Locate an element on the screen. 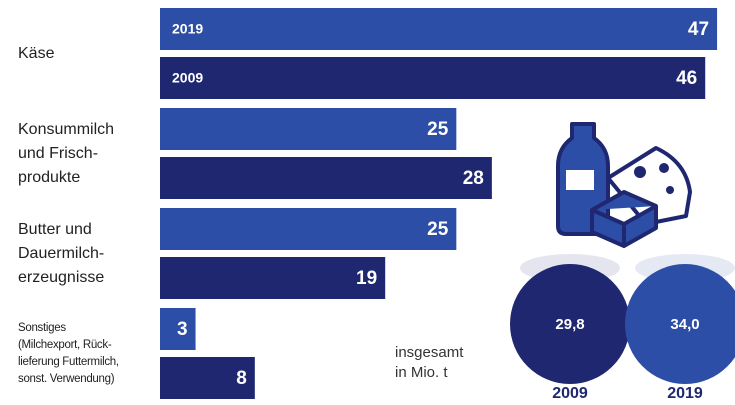 The height and width of the screenshot is (405, 735). total-value: 29,8 is located at coordinates (569, 324).